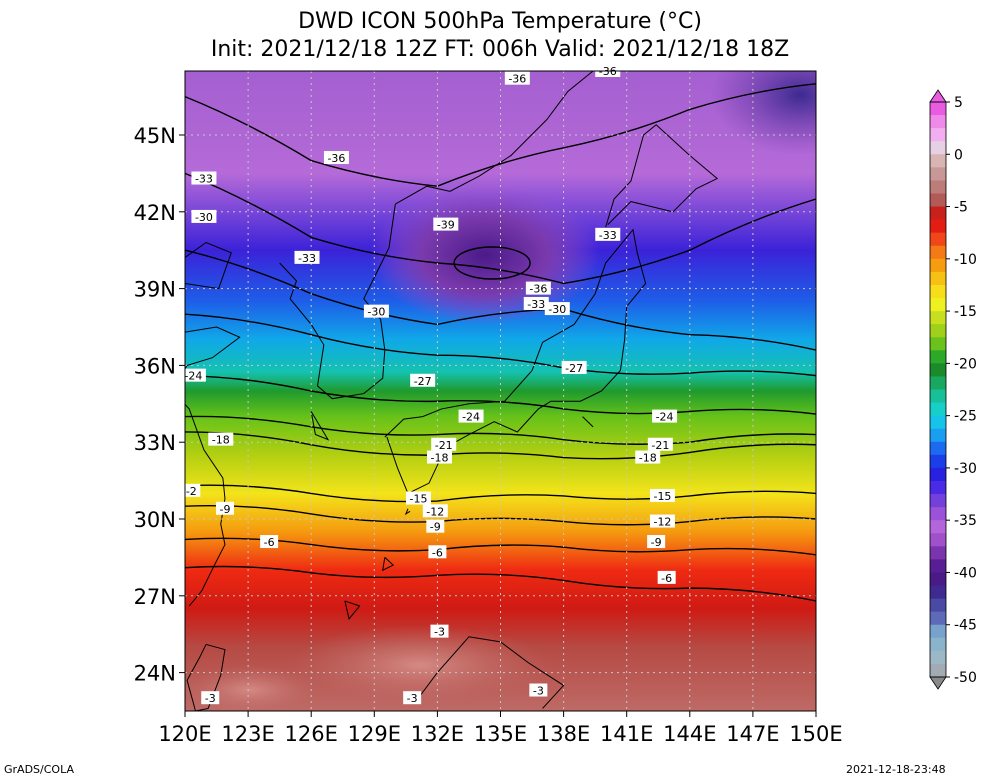  What do you see at coordinates (815, 734) in the screenshot?
I see `lon-tick-label: 150E` at bounding box center [815, 734].